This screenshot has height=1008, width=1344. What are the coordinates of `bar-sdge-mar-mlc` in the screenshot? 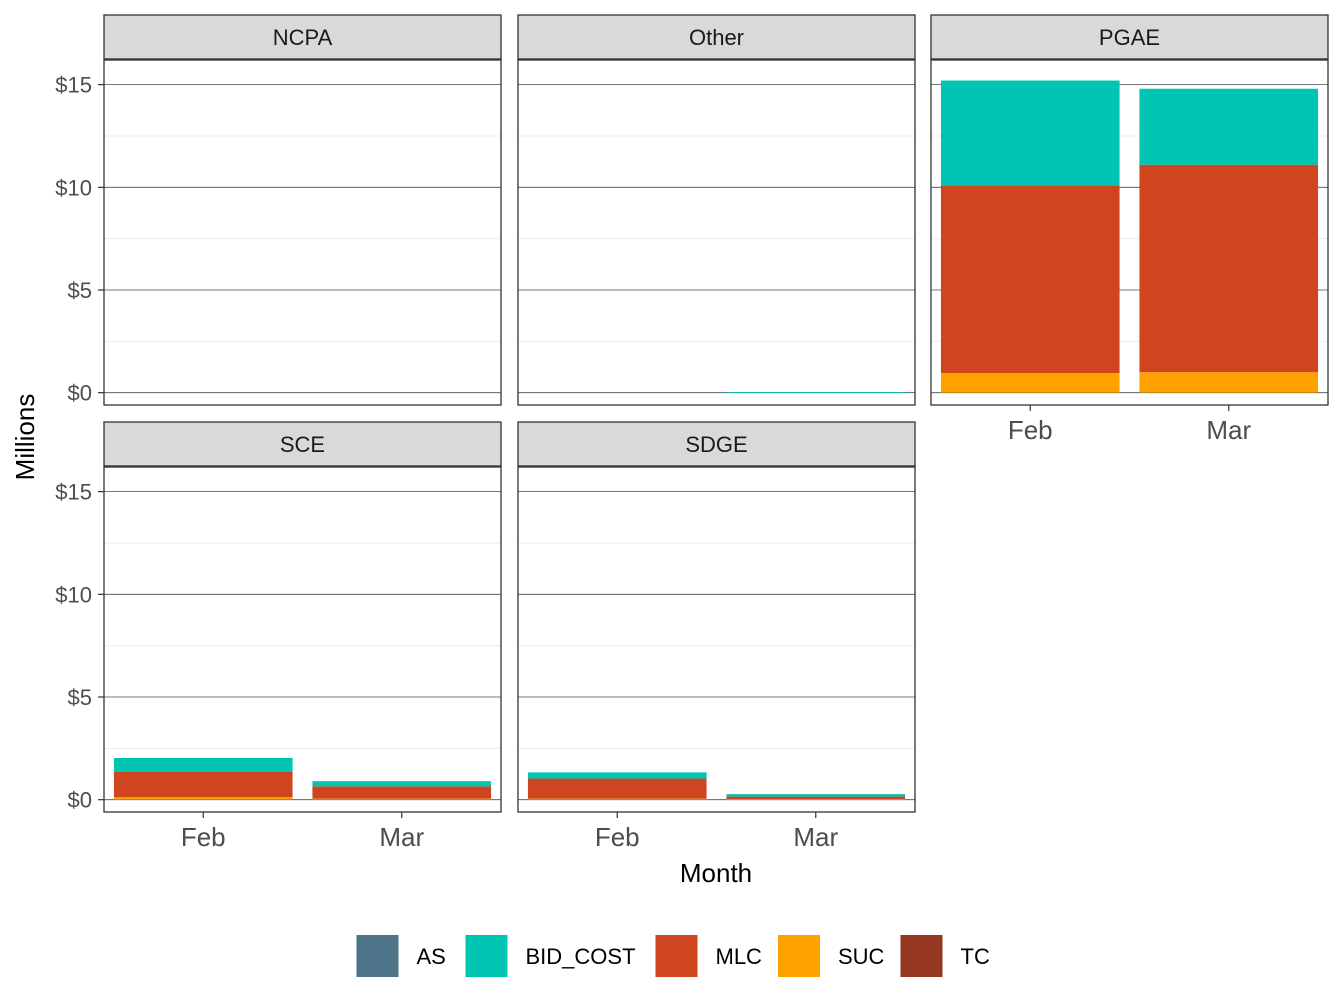 It's located at (816, 798).